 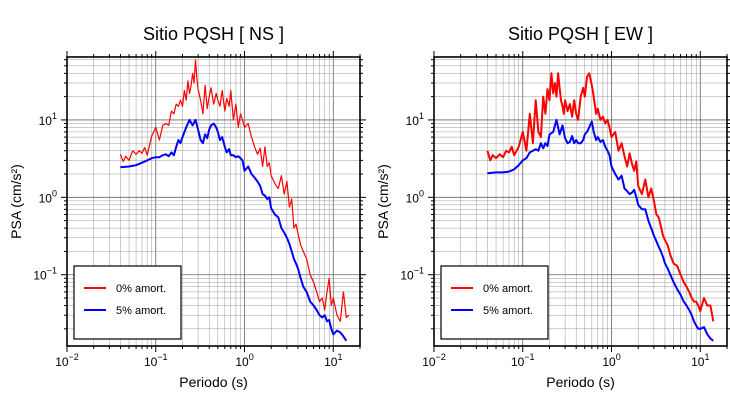 What do you see at coordinates (421, 116) in the screenshot?
I see `c1-y-tick-exp: 1` at bounding box center [421, 116].